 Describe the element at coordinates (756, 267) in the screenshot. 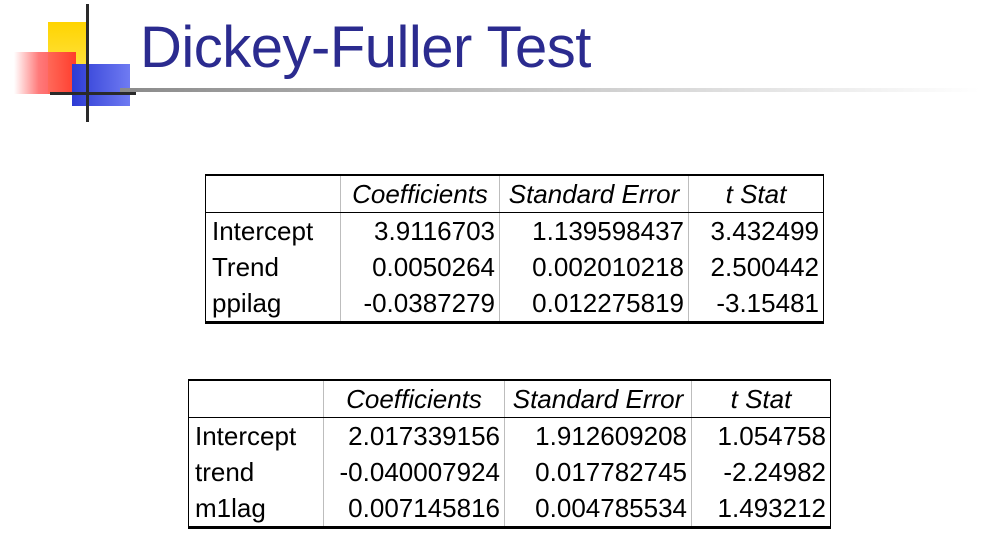

I see `t-stat-cell: 2.500442` at that location.